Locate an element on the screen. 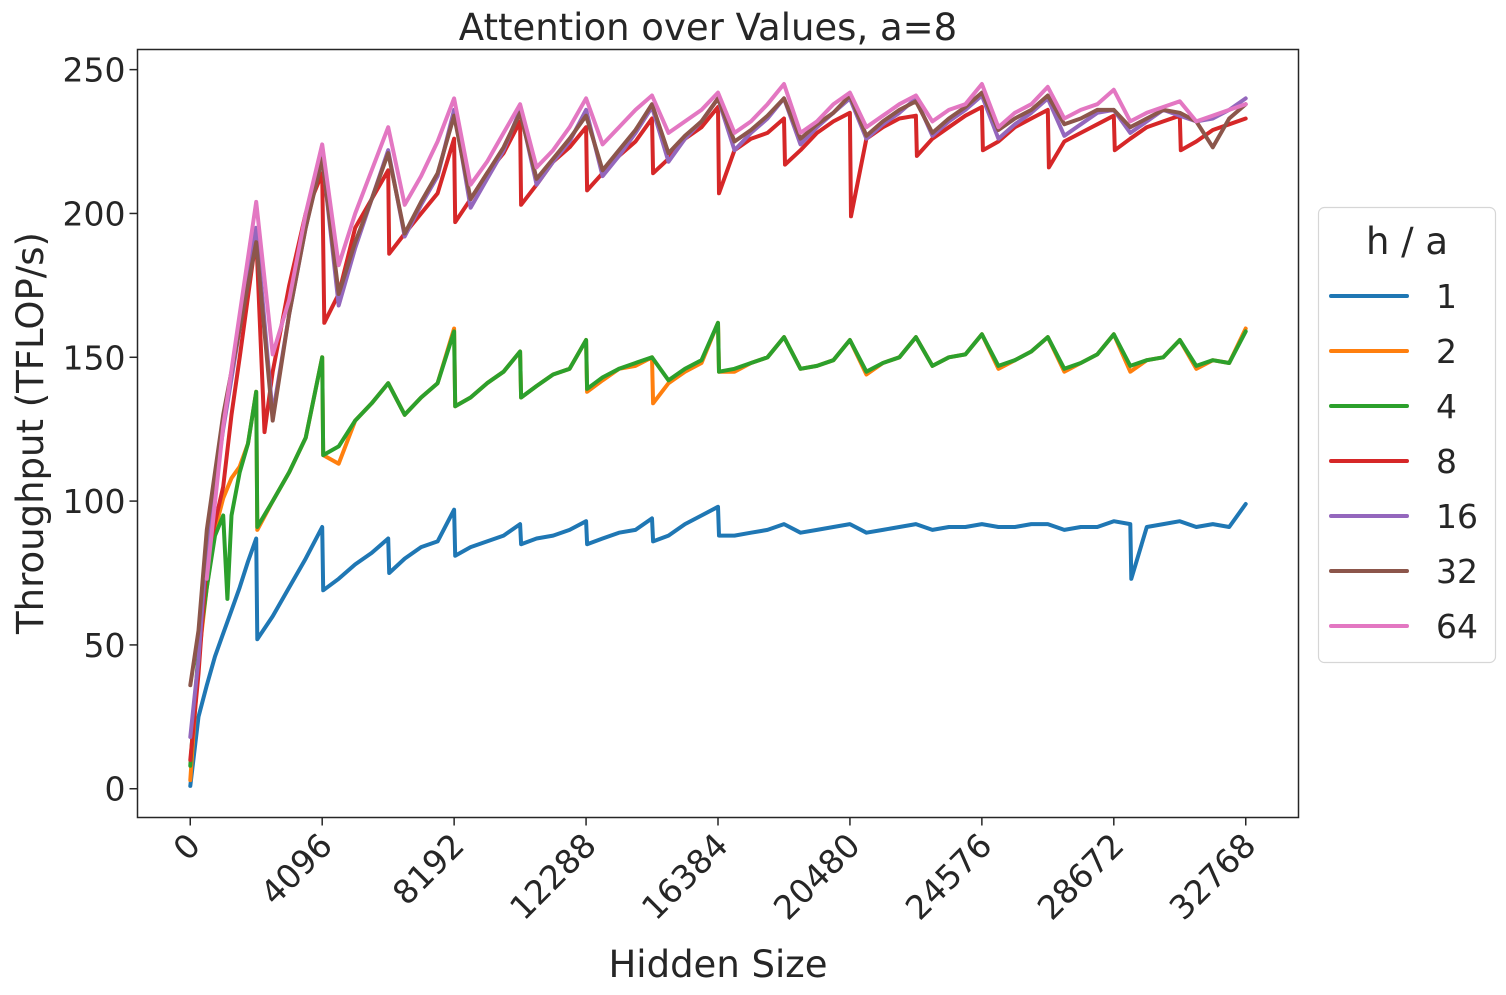 The width and height of the screenshot is (1506, 995). legend-item-1: 1 is located at coordinates (1393, 296).